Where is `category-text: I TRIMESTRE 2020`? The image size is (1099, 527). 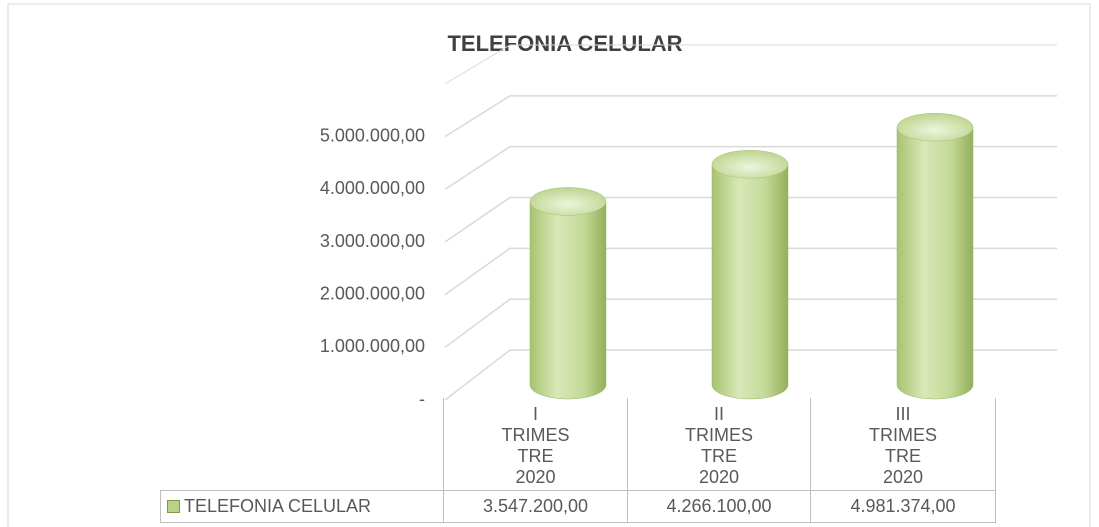 category-text: I TRIMESTRE 2020 is located at coordinates (535, 445).